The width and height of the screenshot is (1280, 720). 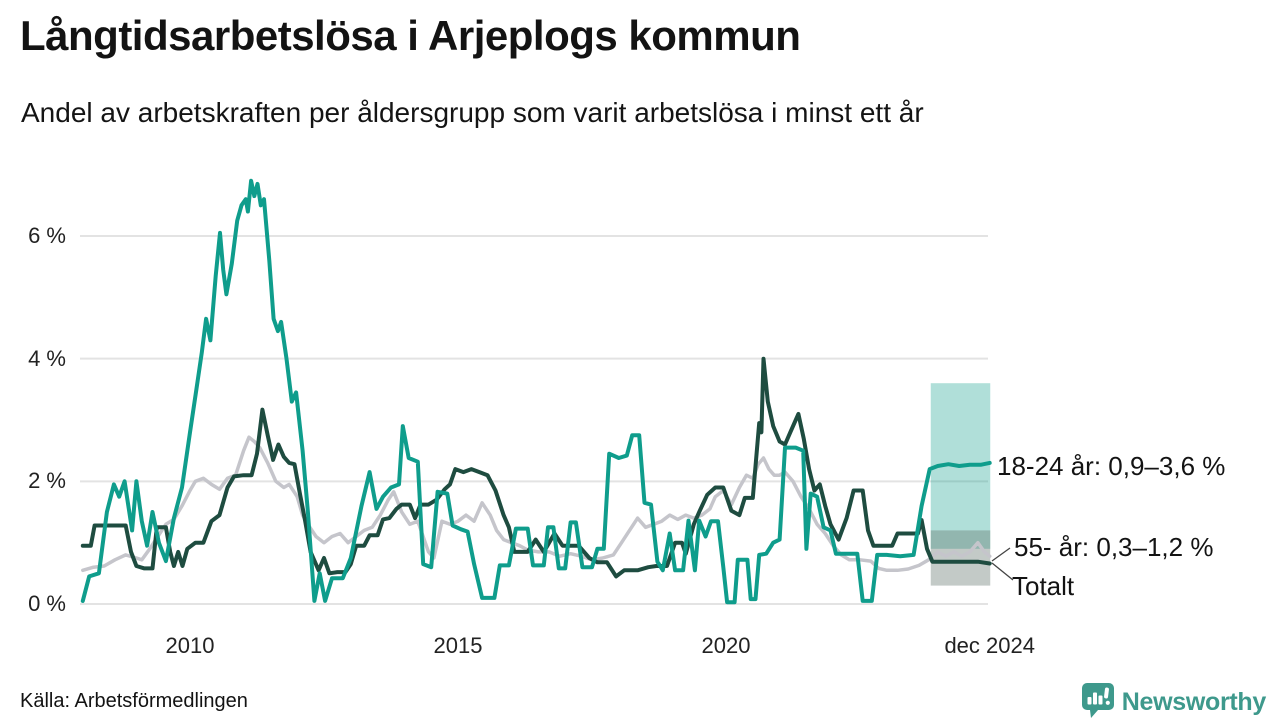 I want to click on brand-lockup: Newsworthy, so click(x=1173, y=701).